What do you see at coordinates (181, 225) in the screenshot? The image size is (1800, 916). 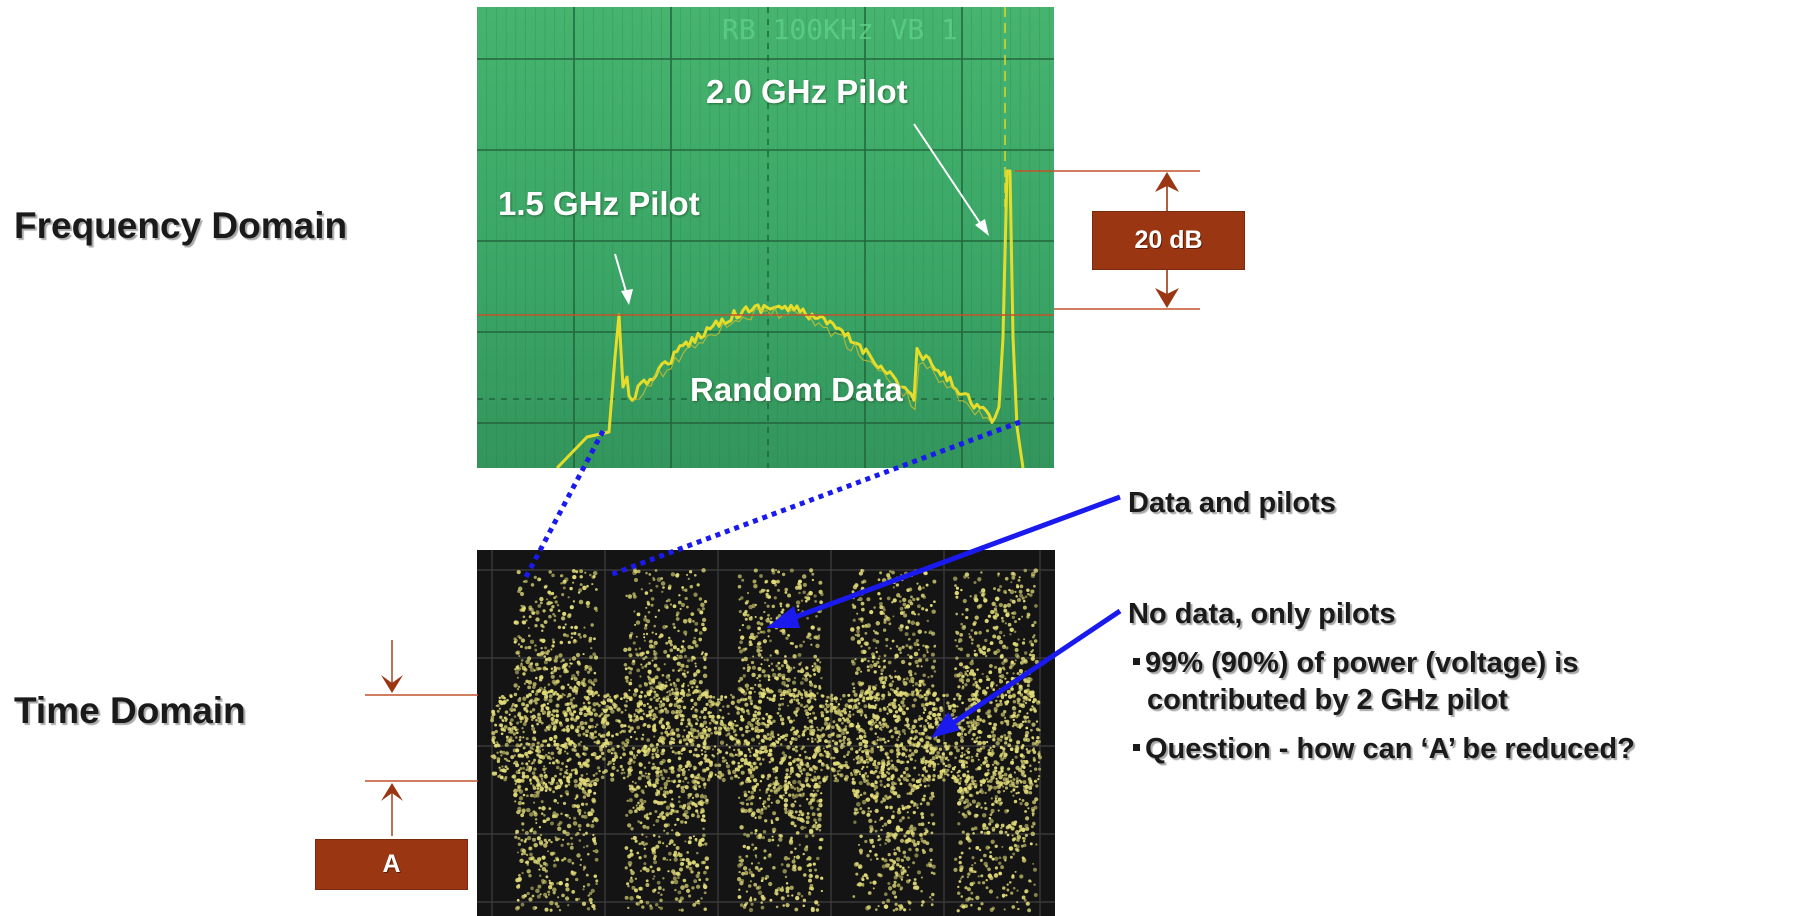 I see `frequency-domain-label: Frequency Domain` at bounding box center [181, 225].